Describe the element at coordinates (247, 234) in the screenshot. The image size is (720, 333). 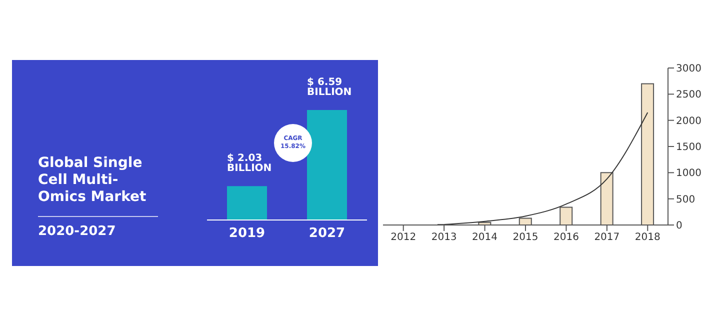
I see `x-tick-label: 2019` at that location.